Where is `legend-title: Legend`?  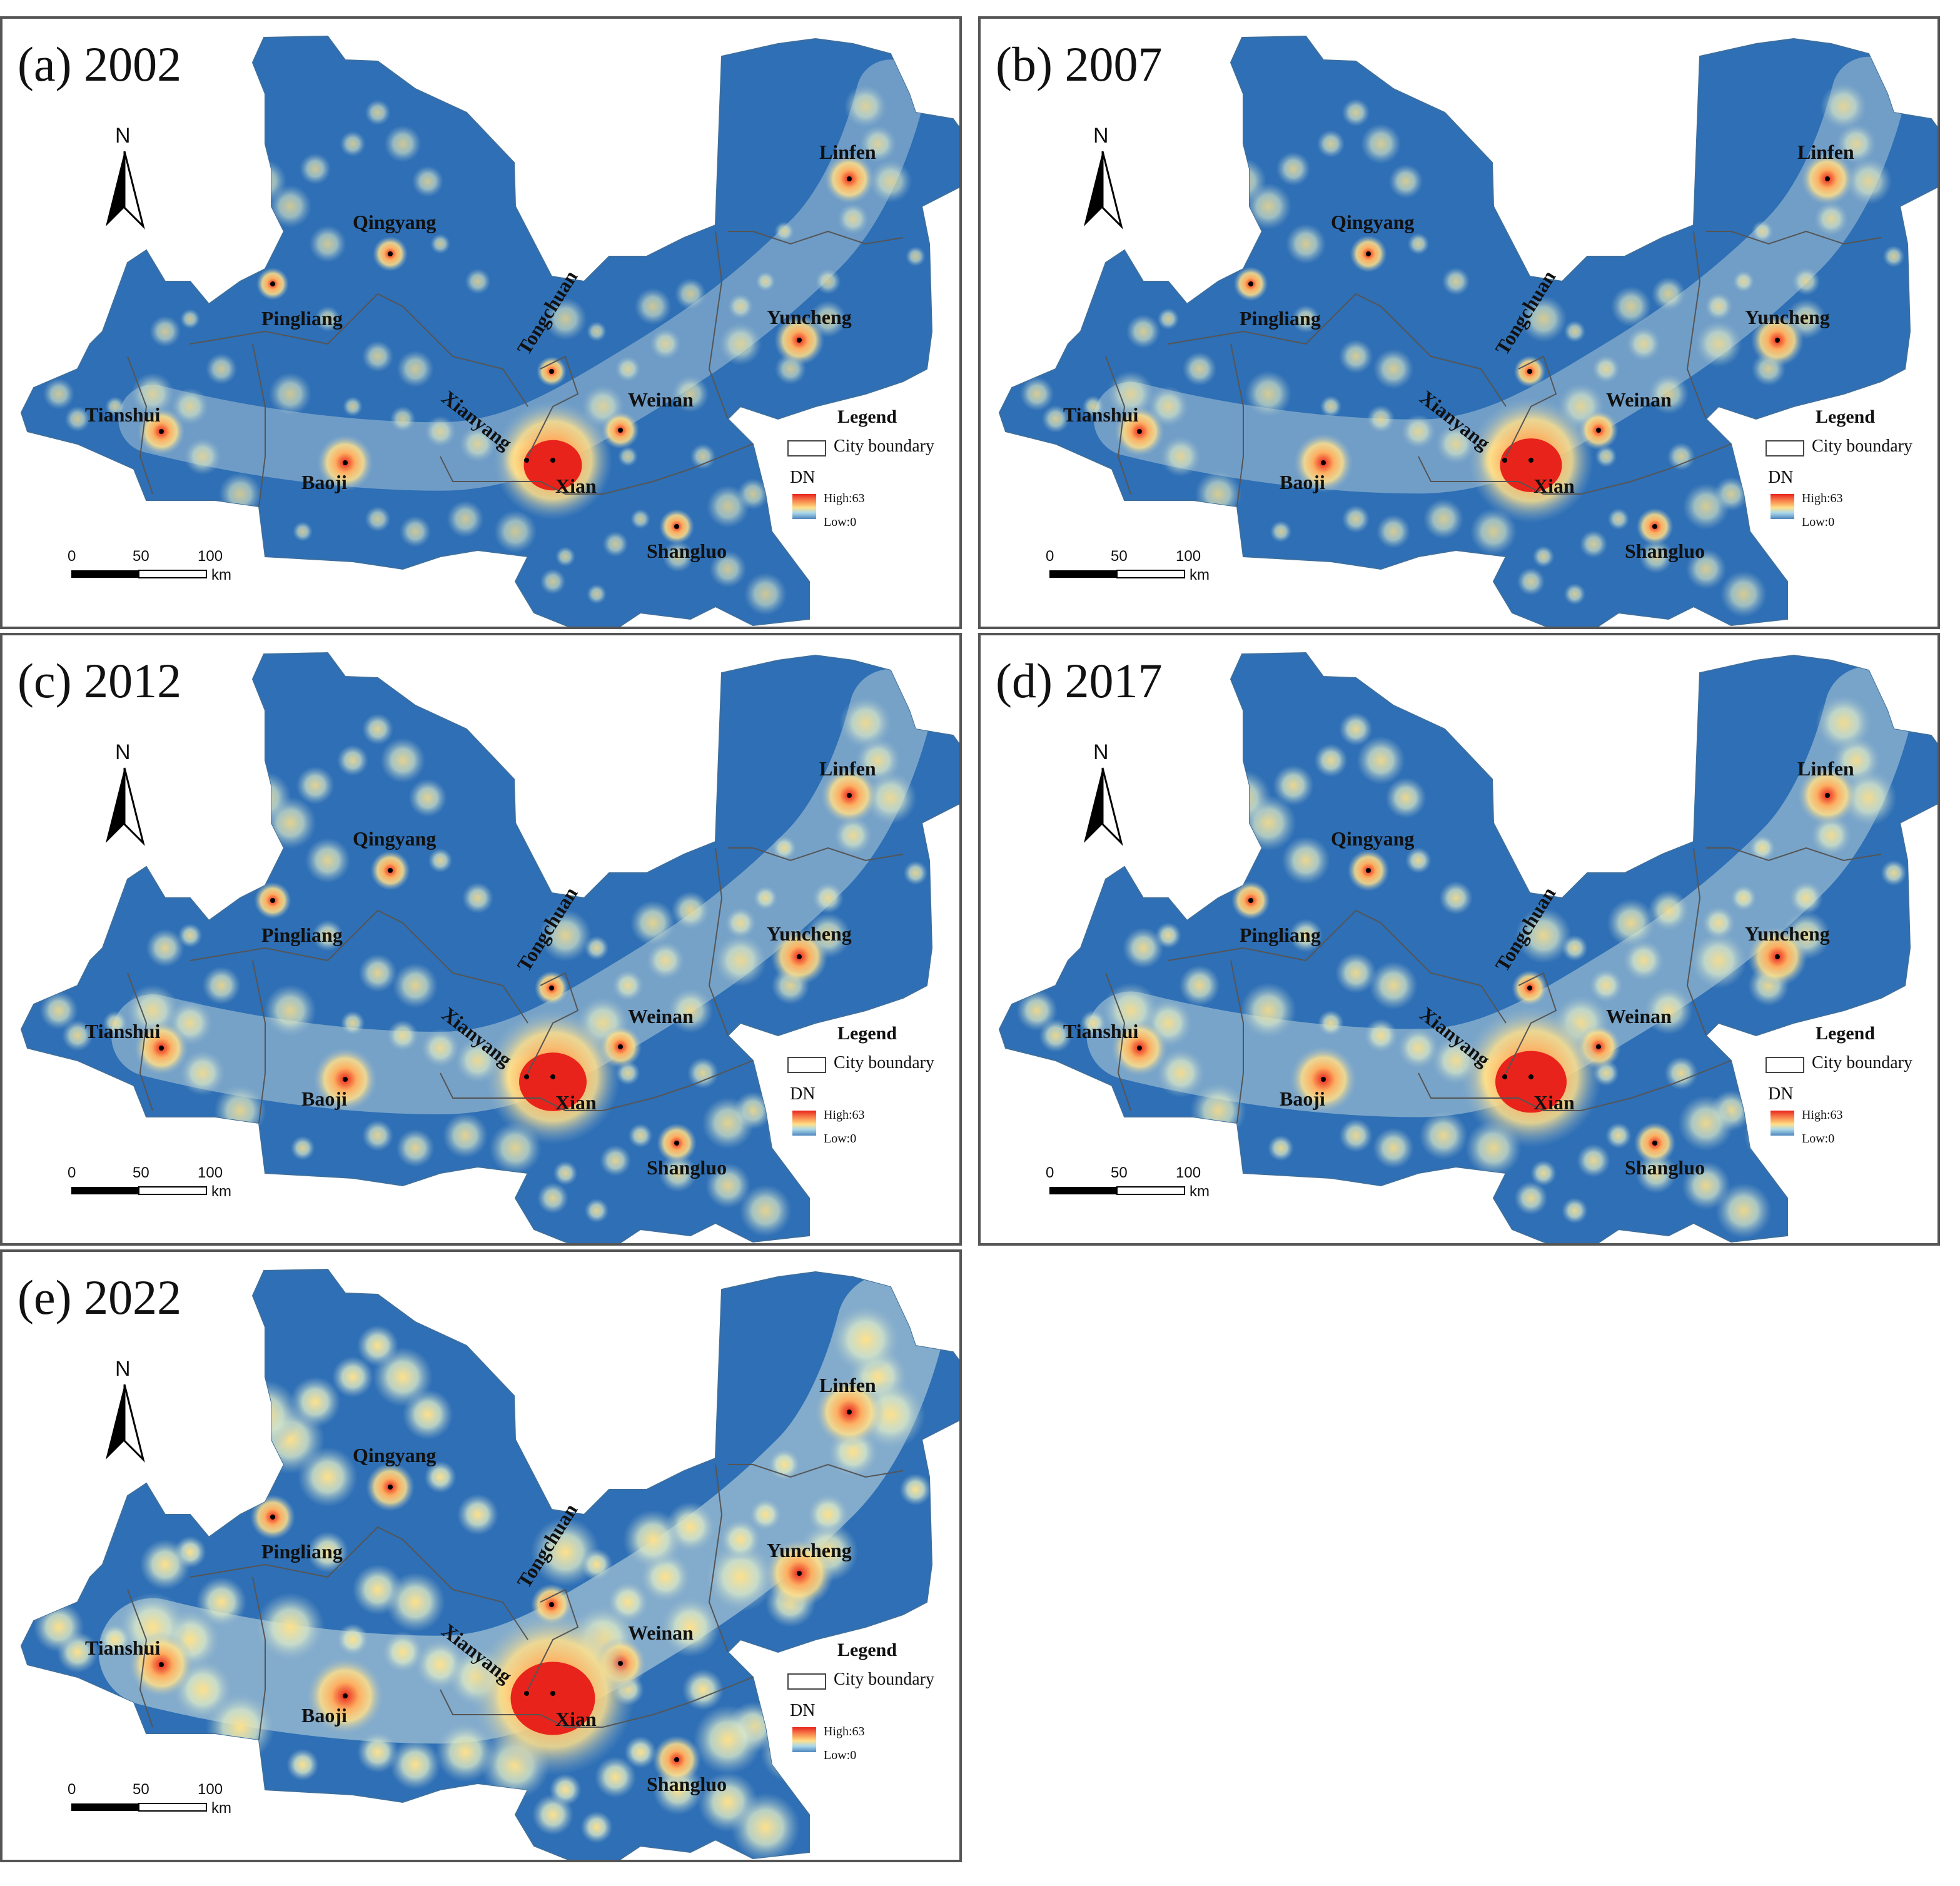
legend-title: Legend is located at coordinates (867, 1650).